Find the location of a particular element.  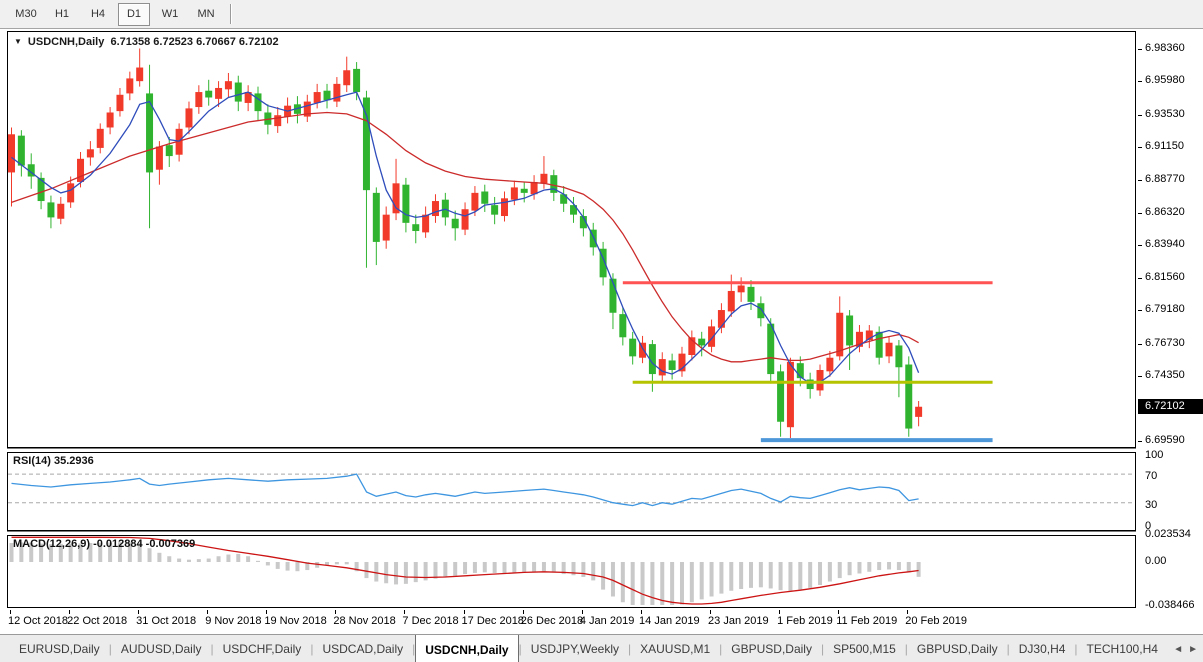

timeframe-button-h1: H1 is located at coordinates (62, 14).